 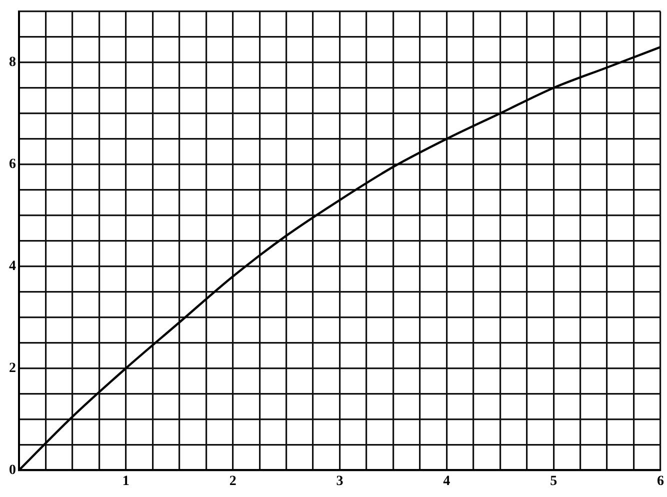 What do you see at coordinates (12, 470) in the screenshot?
I see `y-tick-label: 0` at bounding box center [12, 470].